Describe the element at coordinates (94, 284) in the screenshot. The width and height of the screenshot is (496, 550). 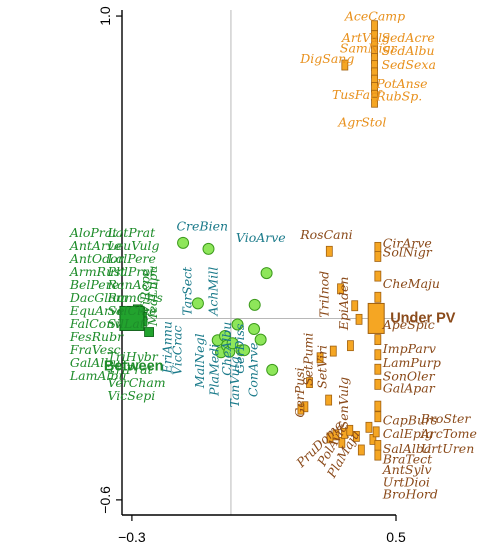
I see `species-label: BelPere` at that location.